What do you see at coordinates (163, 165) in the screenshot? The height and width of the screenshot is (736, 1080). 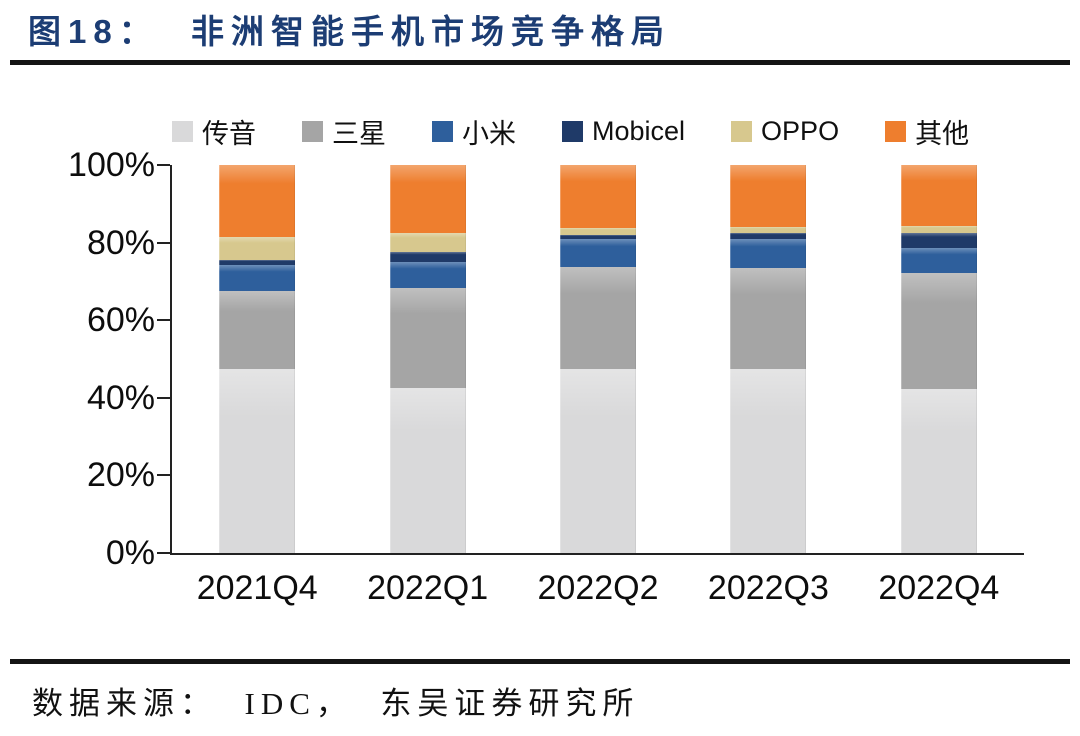 I see `y-tick-mark-100%` at bounding box center [163, 165].